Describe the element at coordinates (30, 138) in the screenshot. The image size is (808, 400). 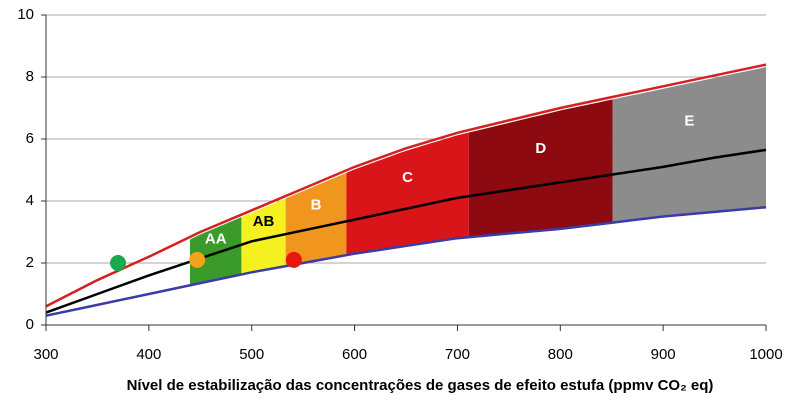
I see `y-tick-label: 6` at that location.